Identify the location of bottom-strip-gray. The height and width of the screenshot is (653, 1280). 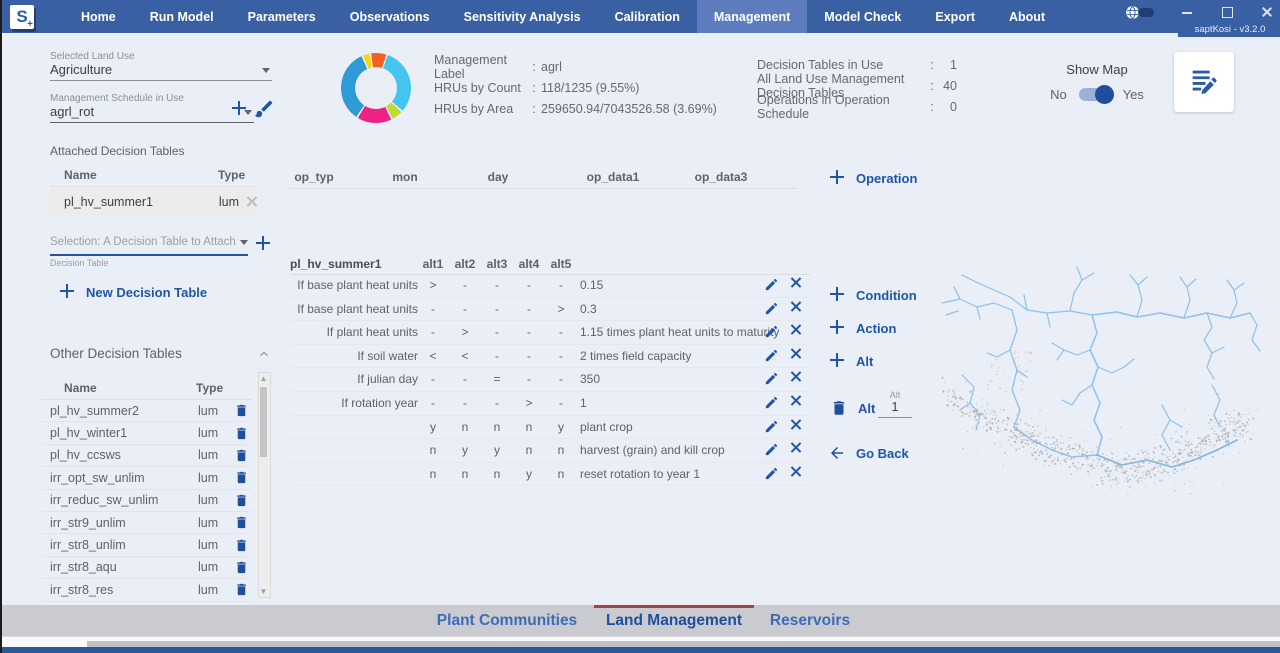
(683, 644).